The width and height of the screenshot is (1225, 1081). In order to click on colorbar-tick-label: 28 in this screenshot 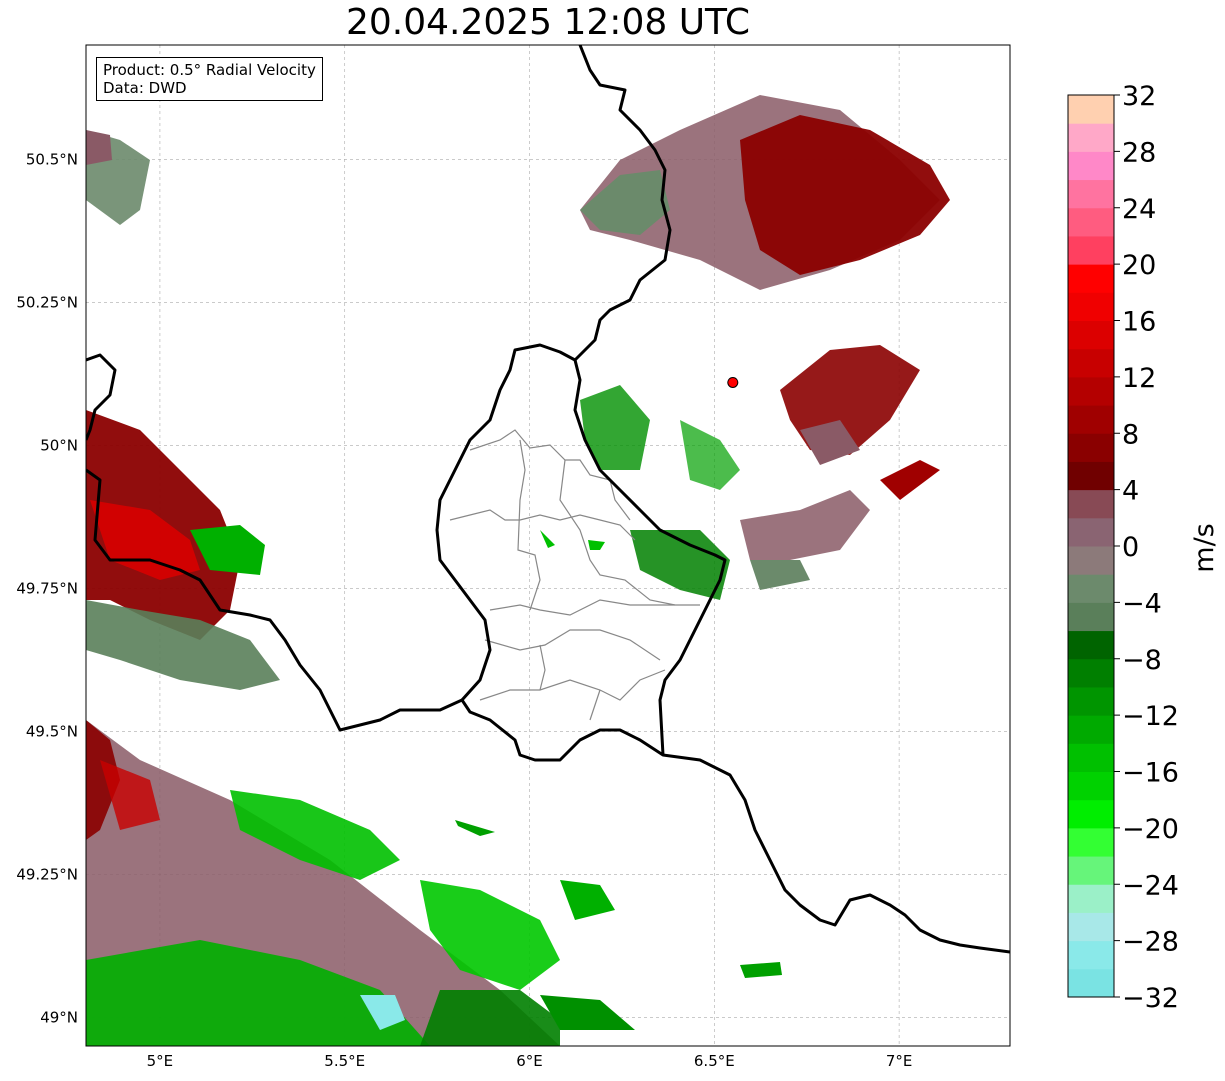, I will do `click(1139, 152)`.